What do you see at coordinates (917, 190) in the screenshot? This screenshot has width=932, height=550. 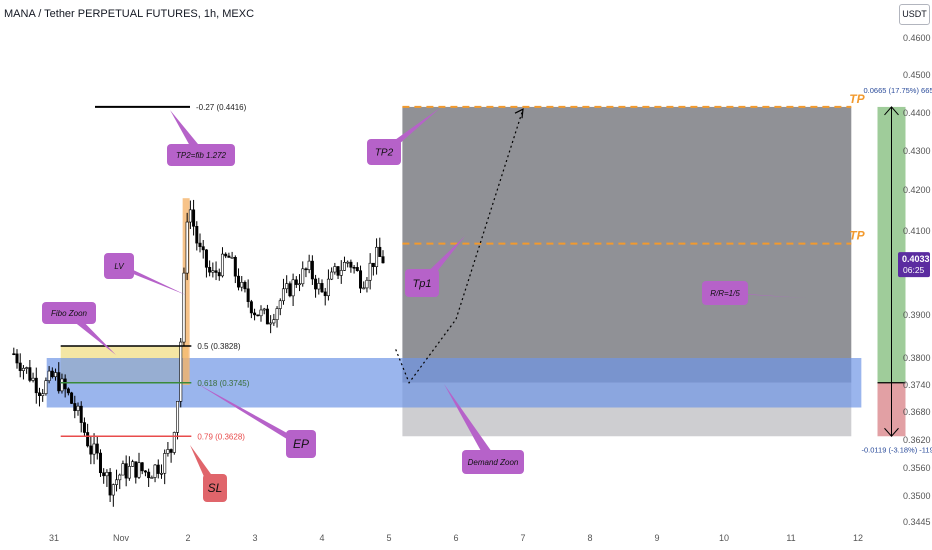 I see `price-tick: 0.4200` at bounding box center [917, 190].